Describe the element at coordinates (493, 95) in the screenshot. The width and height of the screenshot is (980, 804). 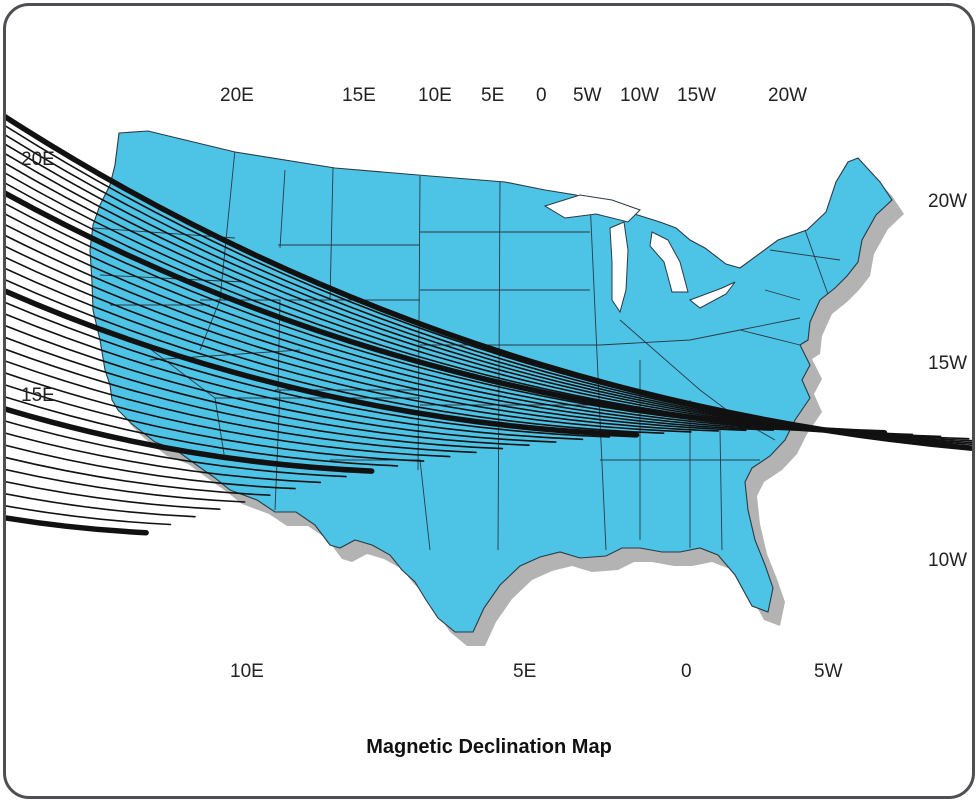
I see `top-label-5e: 5E` at that location.